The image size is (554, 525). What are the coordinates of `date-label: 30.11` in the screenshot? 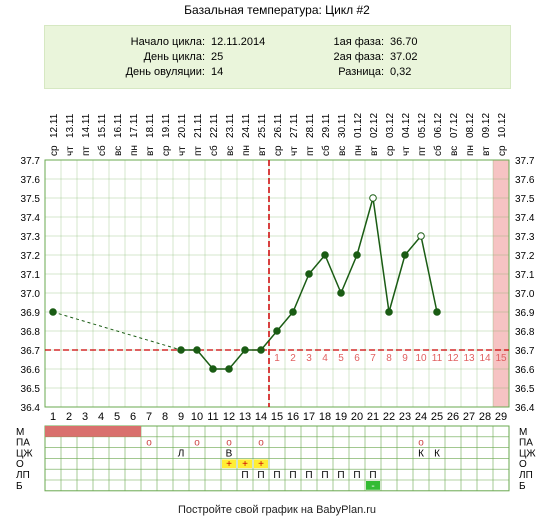 It's located at (342, 125).